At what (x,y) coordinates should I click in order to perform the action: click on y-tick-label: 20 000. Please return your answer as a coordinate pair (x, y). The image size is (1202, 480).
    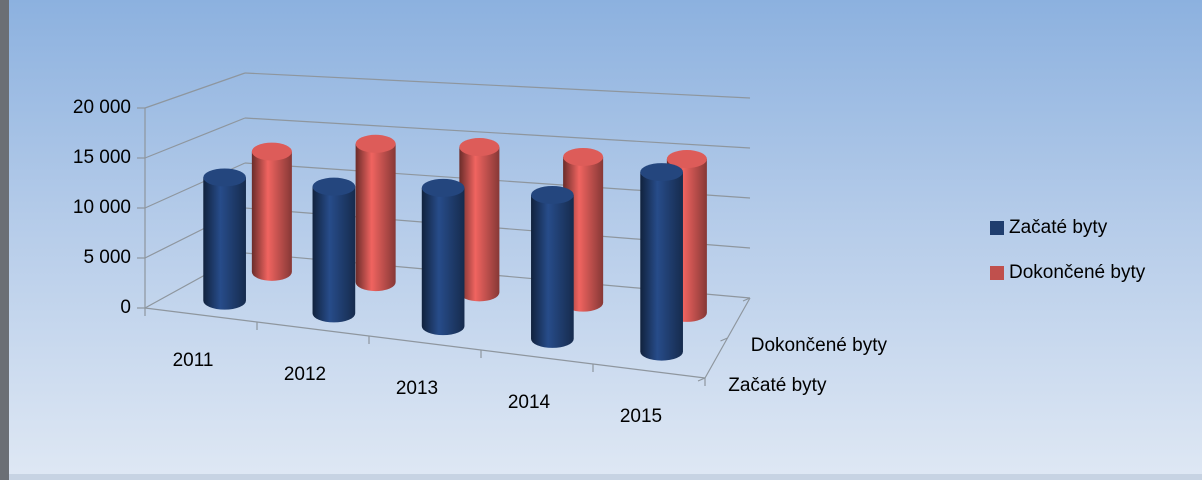
    Looking at the image, I should click on (102, 107).